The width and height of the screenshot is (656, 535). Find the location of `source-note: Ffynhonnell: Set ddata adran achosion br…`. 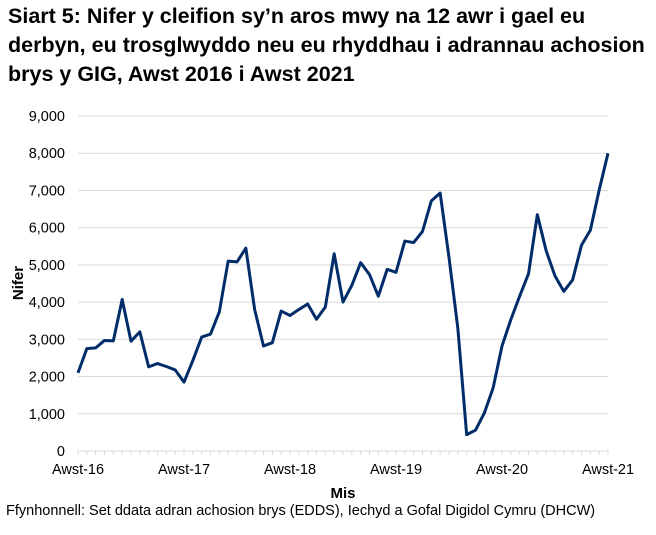

source-note: Ffynhonnell: Set ddata adran achosion br… is located at coordinates (301, 511).